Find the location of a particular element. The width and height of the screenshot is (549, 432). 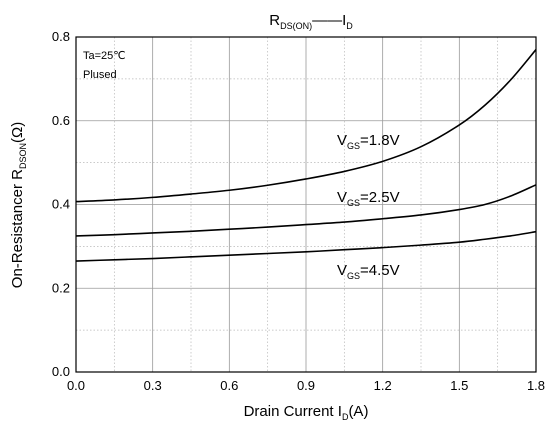

series-label-vgs-4-5v: VGS=4.5V is located at coordinates (368, 271).